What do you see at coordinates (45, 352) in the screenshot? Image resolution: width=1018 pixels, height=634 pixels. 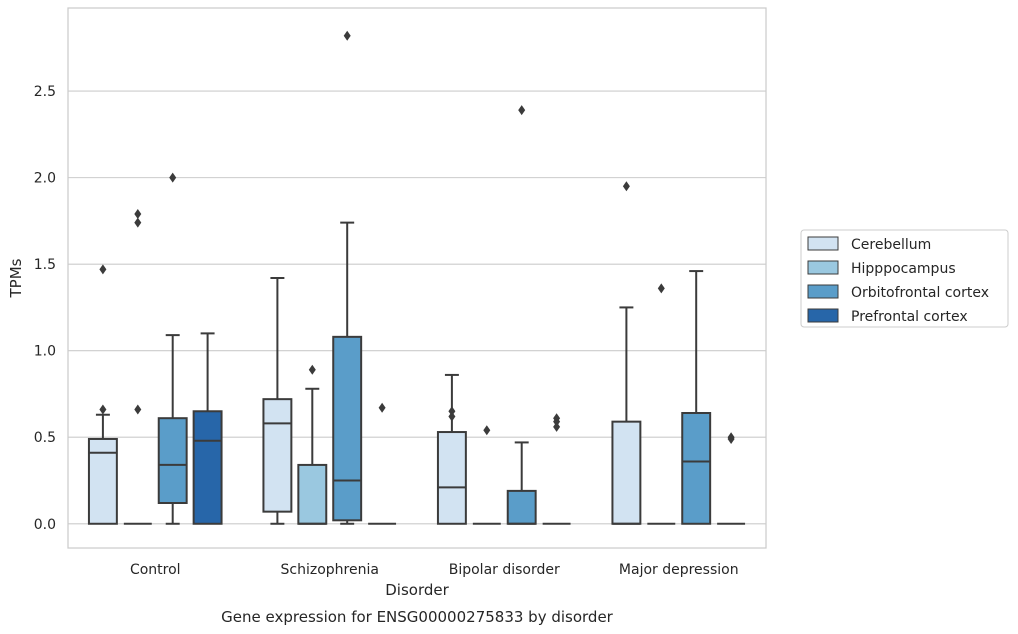 I see `y-tick-label: 1.0` at bounding box center [45, 352].